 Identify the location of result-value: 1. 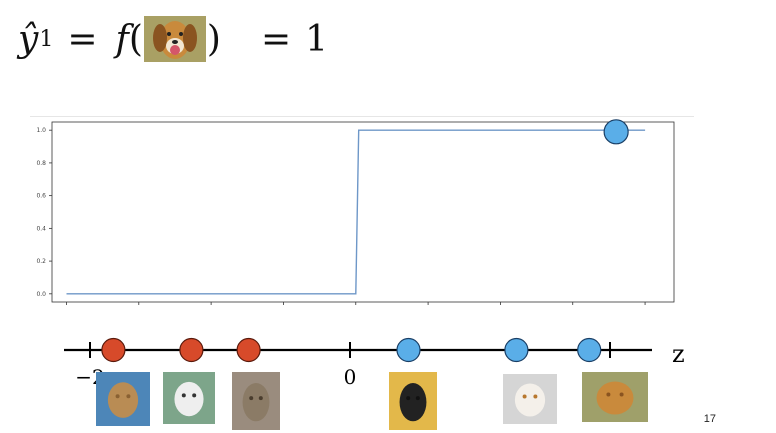
(317, 39).